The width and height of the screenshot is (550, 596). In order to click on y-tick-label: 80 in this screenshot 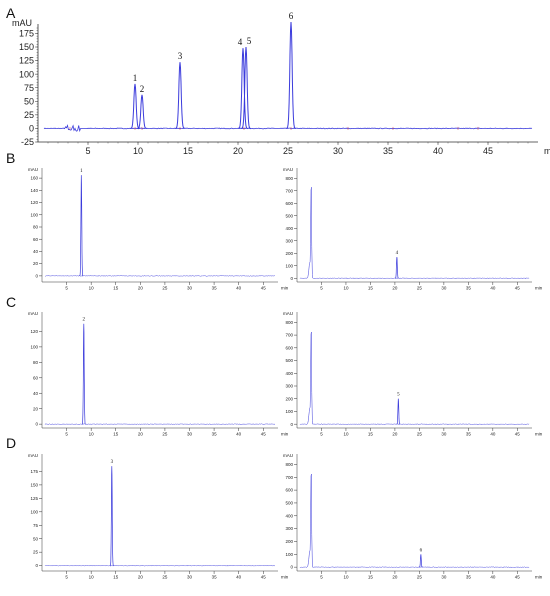, I will do `click(36, 227)`.